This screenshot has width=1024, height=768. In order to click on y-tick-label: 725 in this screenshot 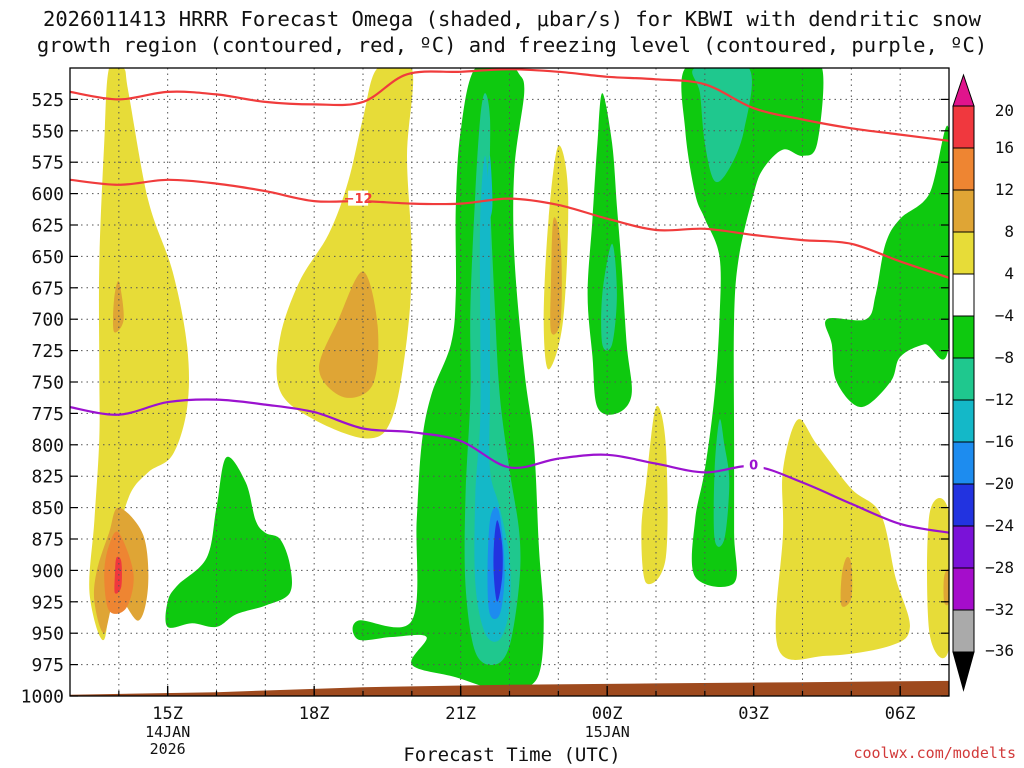, I will do `click(47, 351)`.